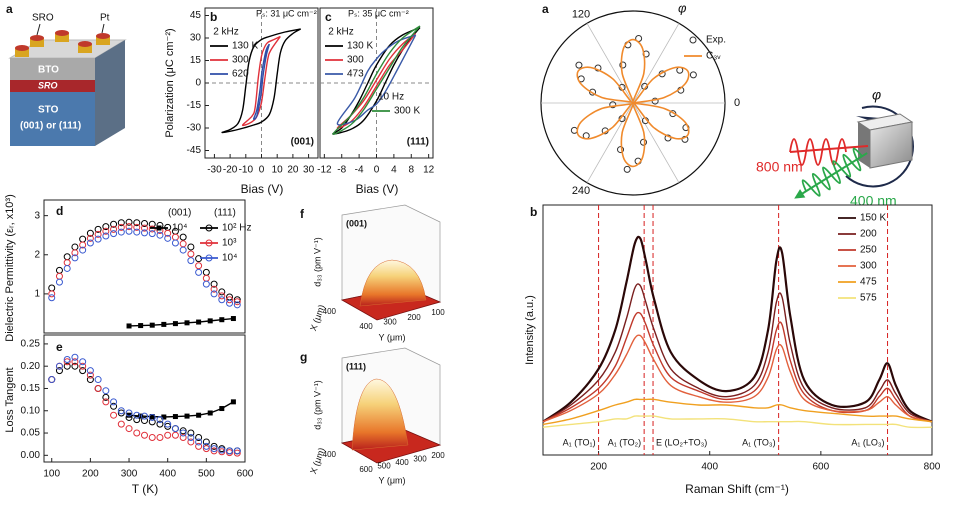 The height and width of the screenshot is (505, 958). Describe the element at coordinates (407, 111) in the screenshot. I see `legend-label: 300 K` at that location.